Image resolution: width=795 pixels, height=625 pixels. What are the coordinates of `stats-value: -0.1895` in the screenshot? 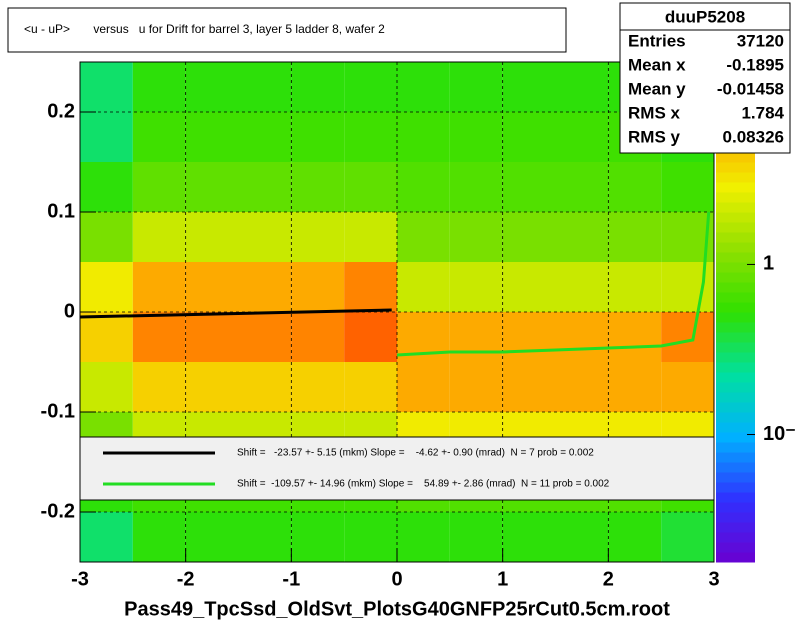 It's located at (755, 64).